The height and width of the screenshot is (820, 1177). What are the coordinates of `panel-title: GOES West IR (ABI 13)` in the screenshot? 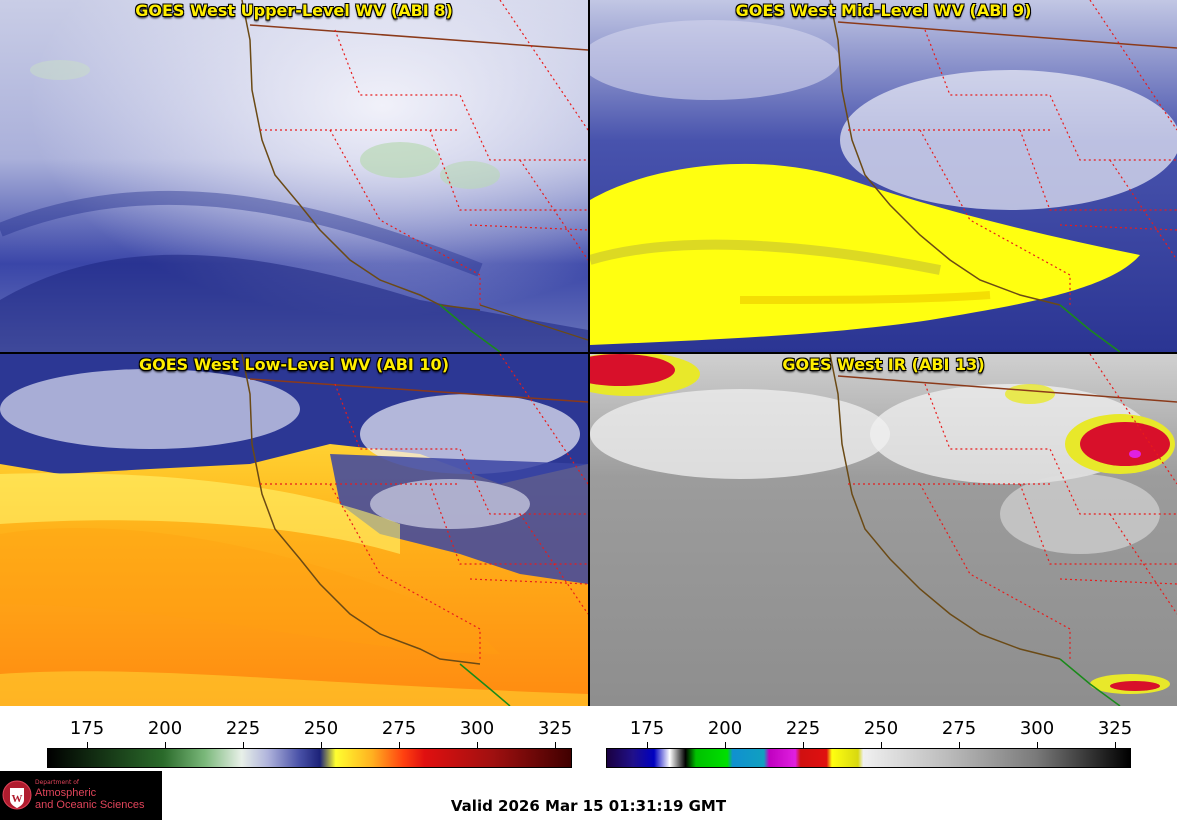 It's located at (883, 364).